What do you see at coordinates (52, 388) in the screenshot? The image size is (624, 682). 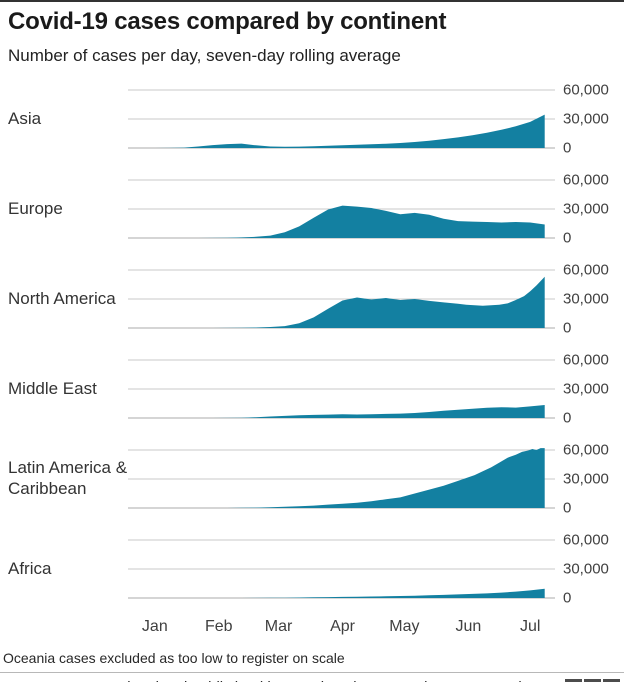 I see `continent-label-middle-east: Middle East` at bounding box center [52, 388].